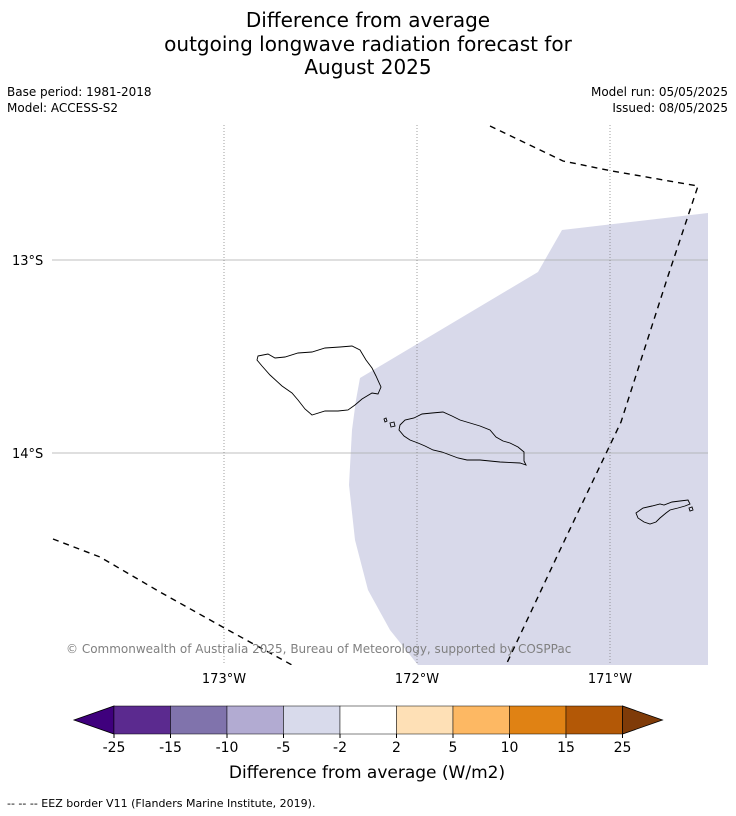 The width and height of the screenshot is (736, 816). I want to click on tutuila-island, so click(663, 512).